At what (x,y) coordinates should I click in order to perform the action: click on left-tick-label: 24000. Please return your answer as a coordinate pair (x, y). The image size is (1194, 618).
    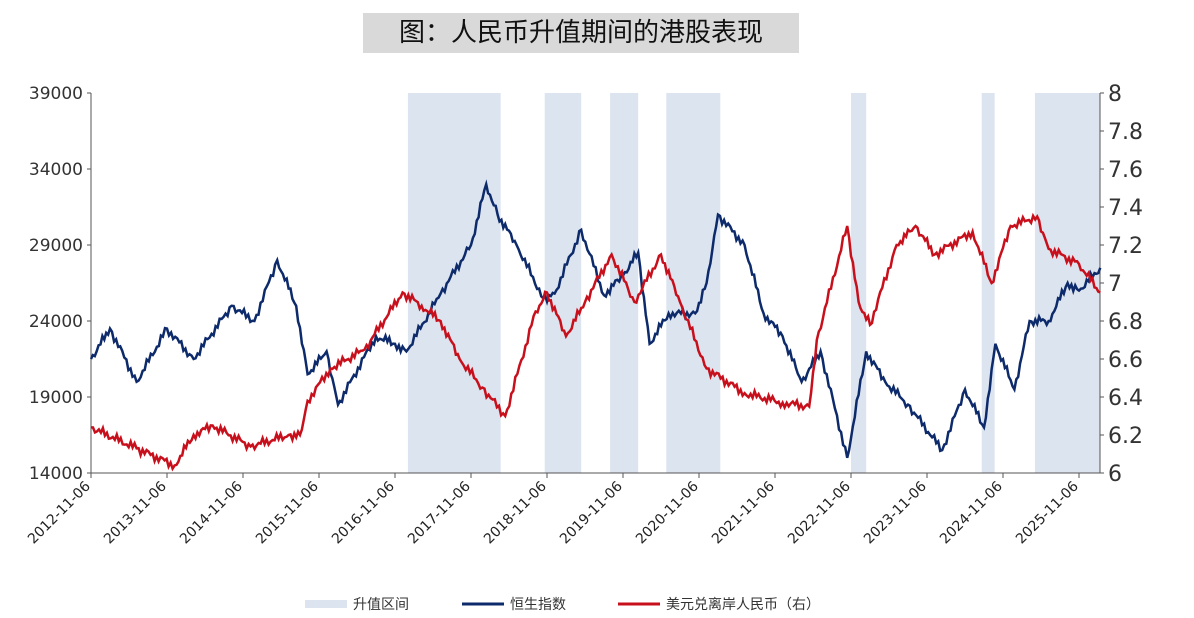
    Looking at the image, I should click on (56, 322).